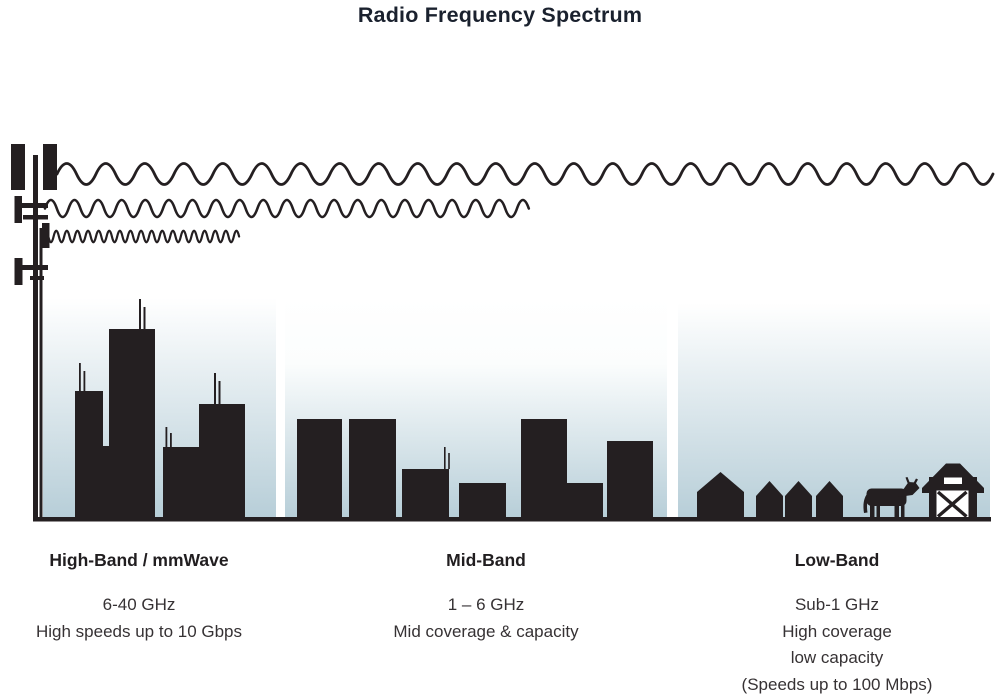 The height and width of the screenshot is (700, 1000). What do you see at coordinates (486, 560) in the screenshot?
I see `band-name: Mid-Band` at bounding box center [486, 560].